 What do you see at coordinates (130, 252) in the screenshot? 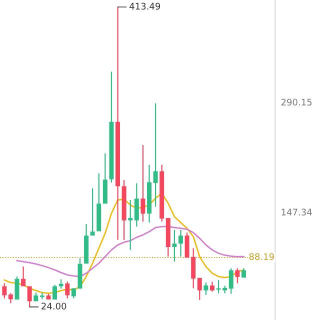
I see `line-series` at bounding box center [130, 252].